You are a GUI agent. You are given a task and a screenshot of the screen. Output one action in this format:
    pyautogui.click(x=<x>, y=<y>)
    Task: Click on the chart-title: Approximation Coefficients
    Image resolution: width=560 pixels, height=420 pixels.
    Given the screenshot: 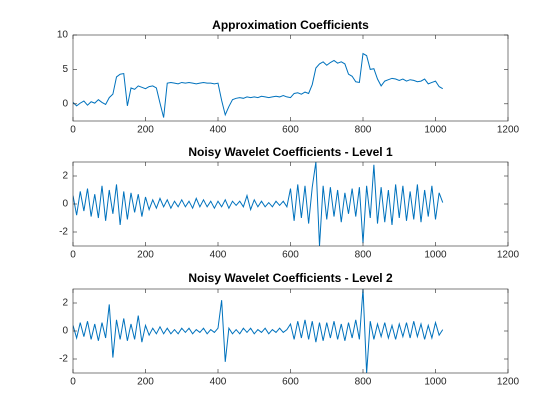 What is the action you would take?
    pyautogui.click(x=290, y=25)
    